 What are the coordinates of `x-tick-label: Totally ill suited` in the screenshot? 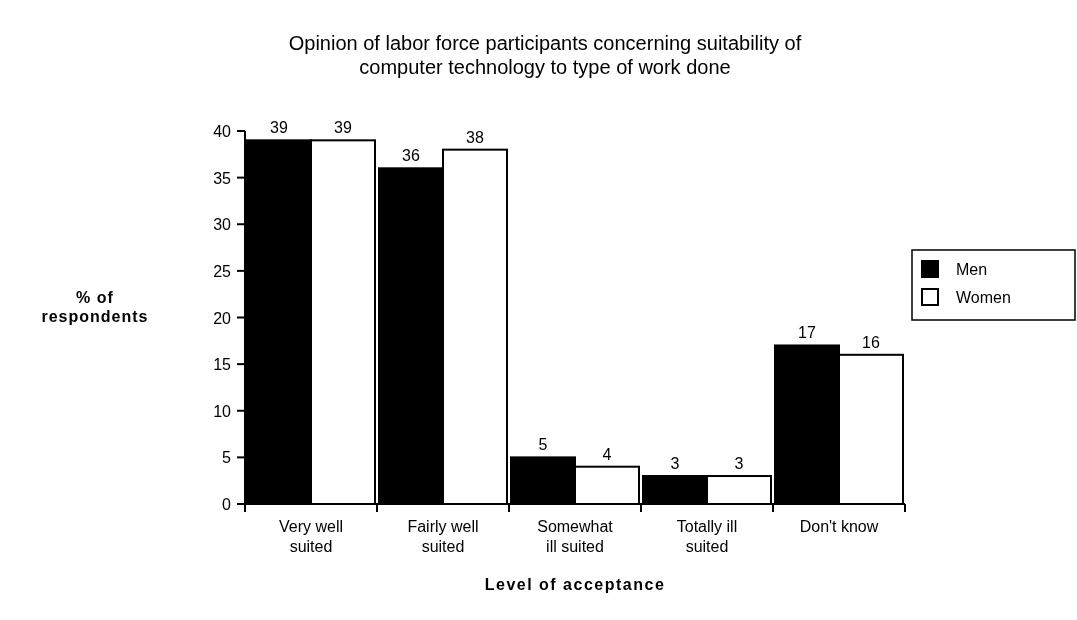 It's located at (707, 536).